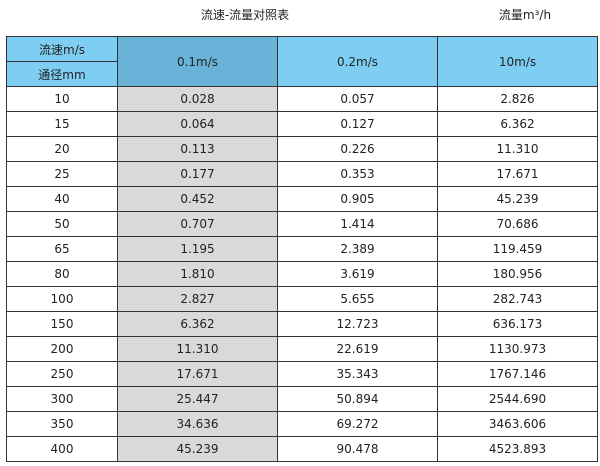 The width and height of the screenshot is (600, 466). I want to click on flow-cell: 50.894, so click(357, 399).